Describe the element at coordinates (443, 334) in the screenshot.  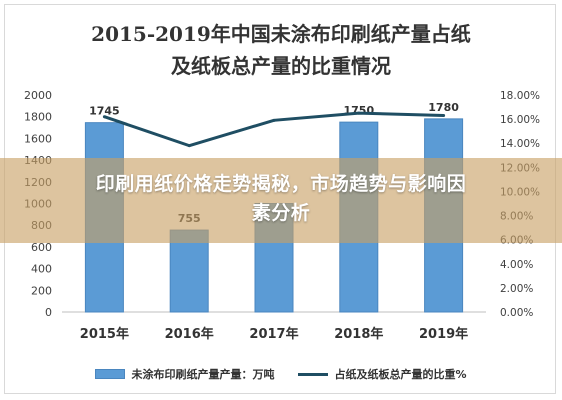
I see `x-tick-label-4: 2019年` at that location.